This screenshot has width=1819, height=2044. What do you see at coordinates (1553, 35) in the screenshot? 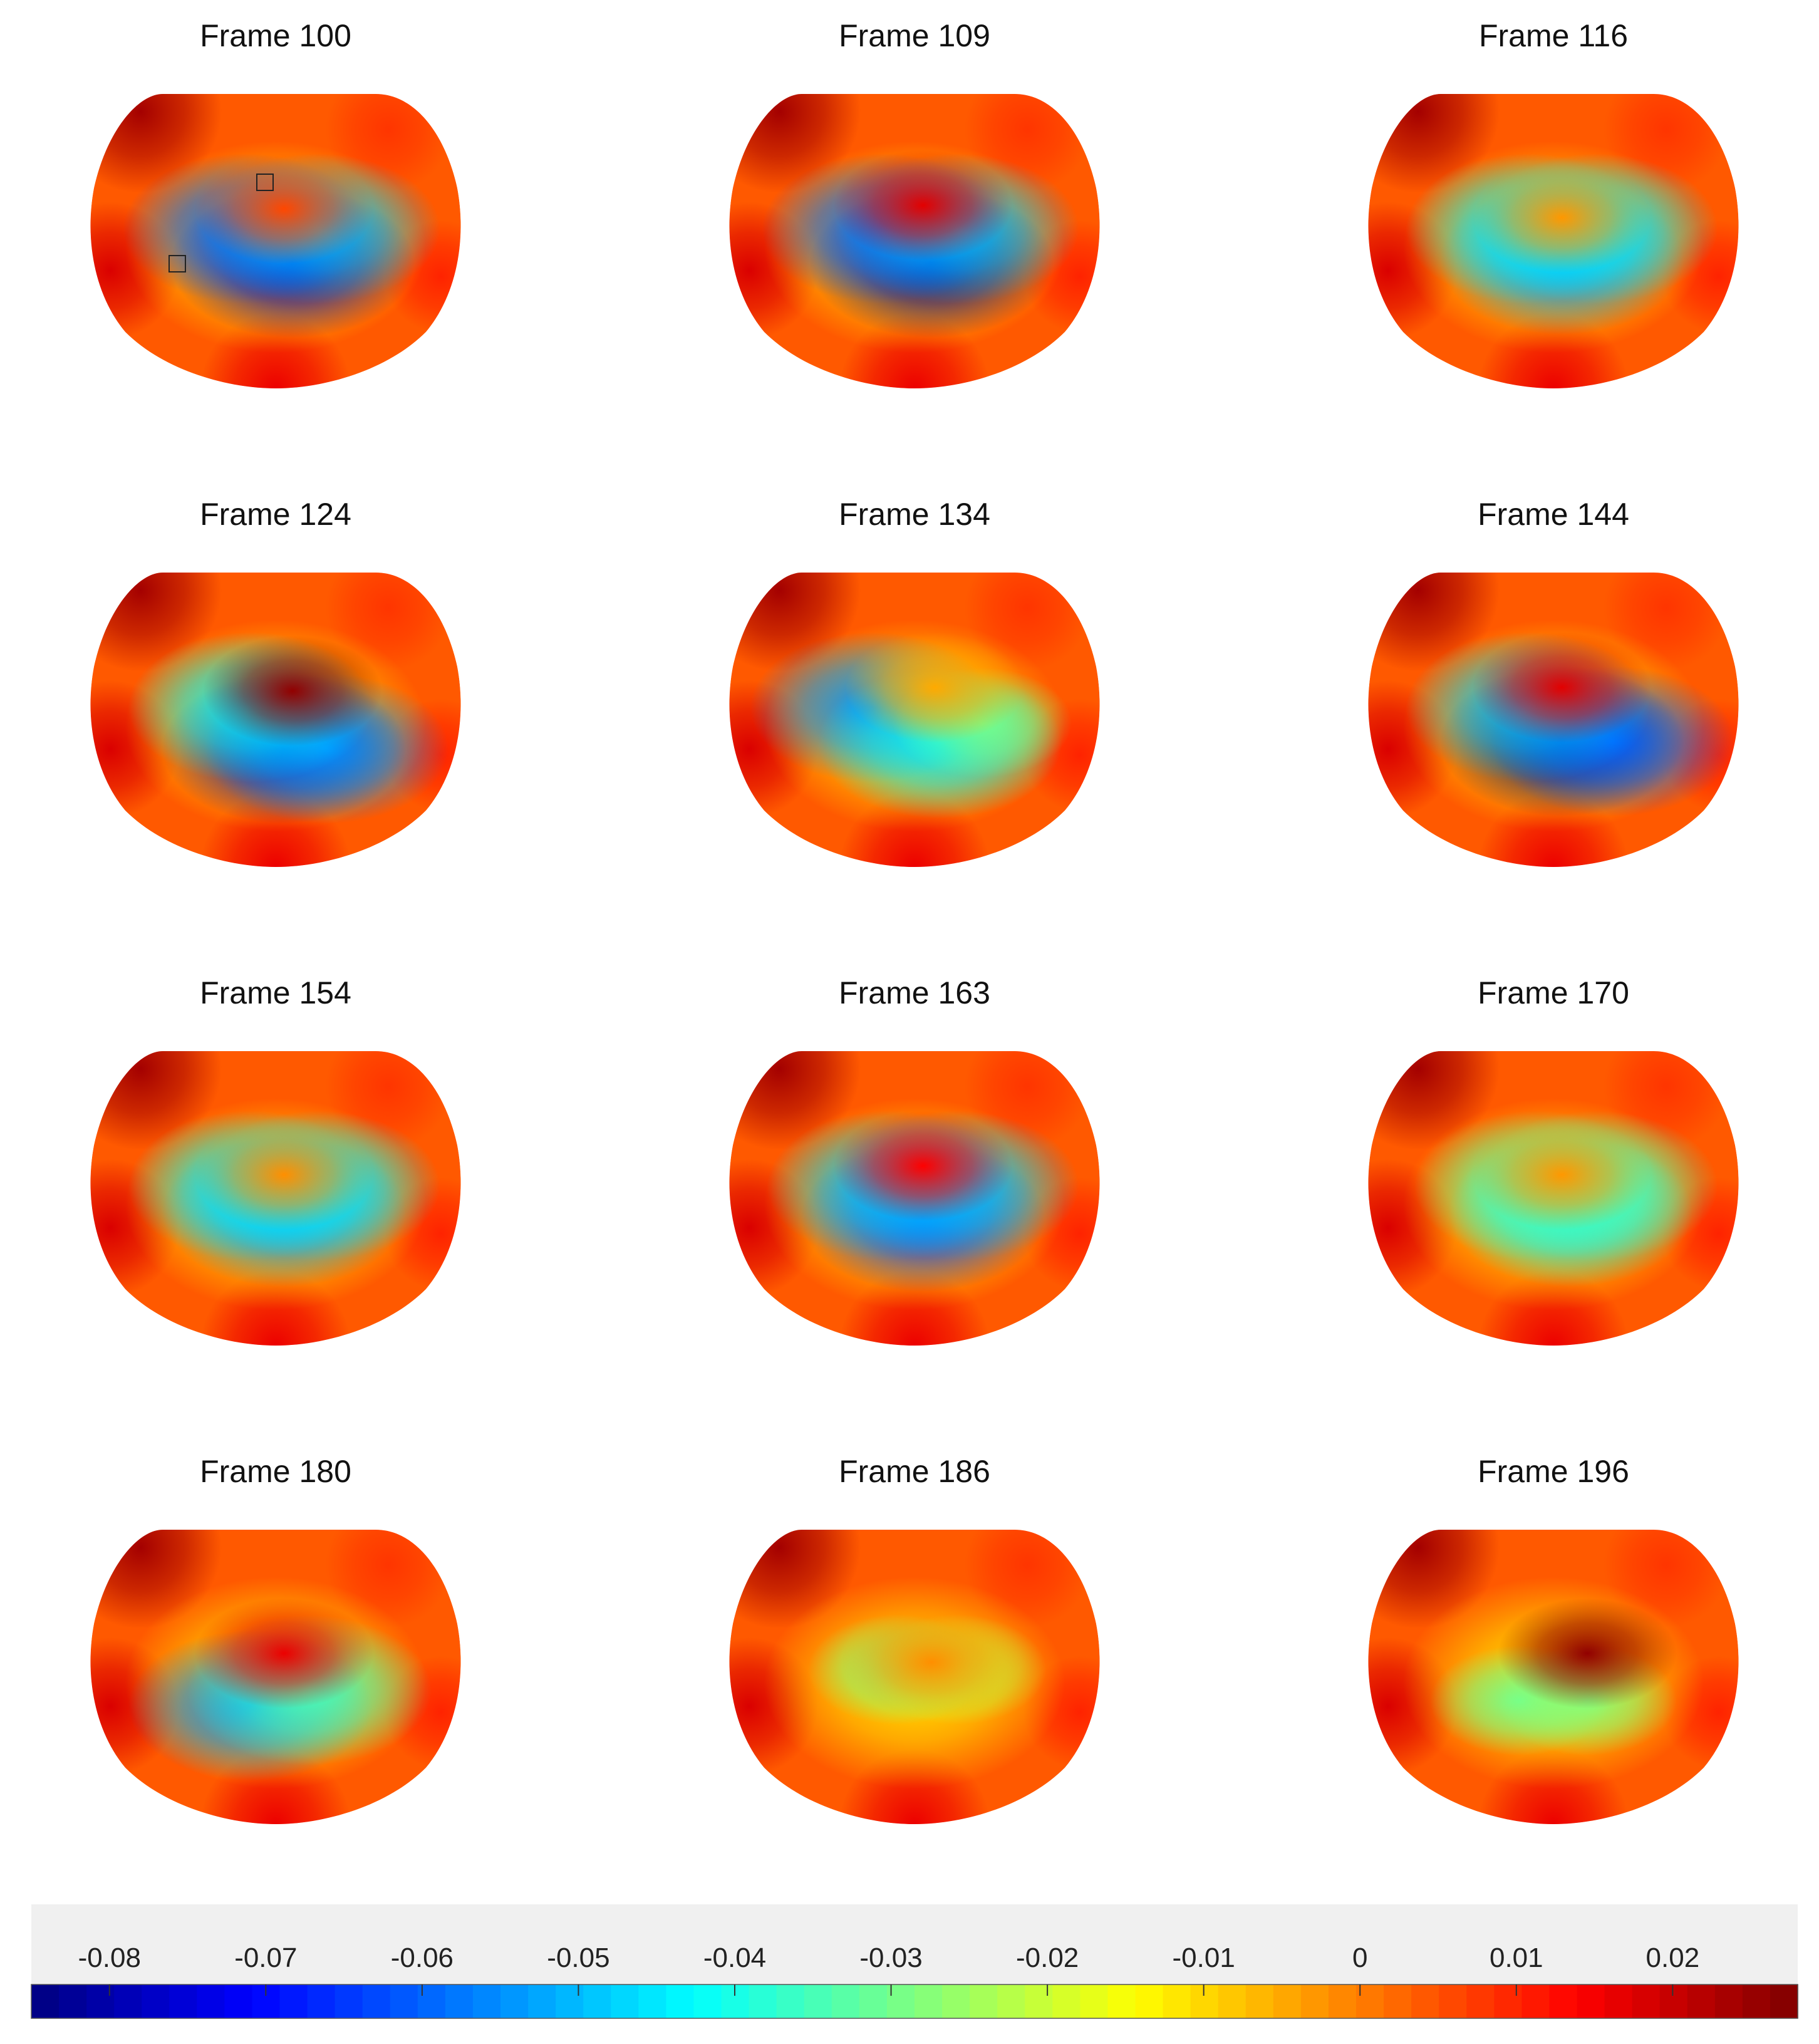
I see `panel-title: Frame 116` at bounding box center [1553, 35].